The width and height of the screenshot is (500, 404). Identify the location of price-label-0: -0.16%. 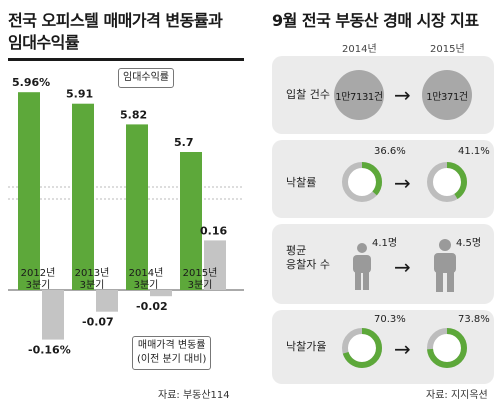
(49, 350).